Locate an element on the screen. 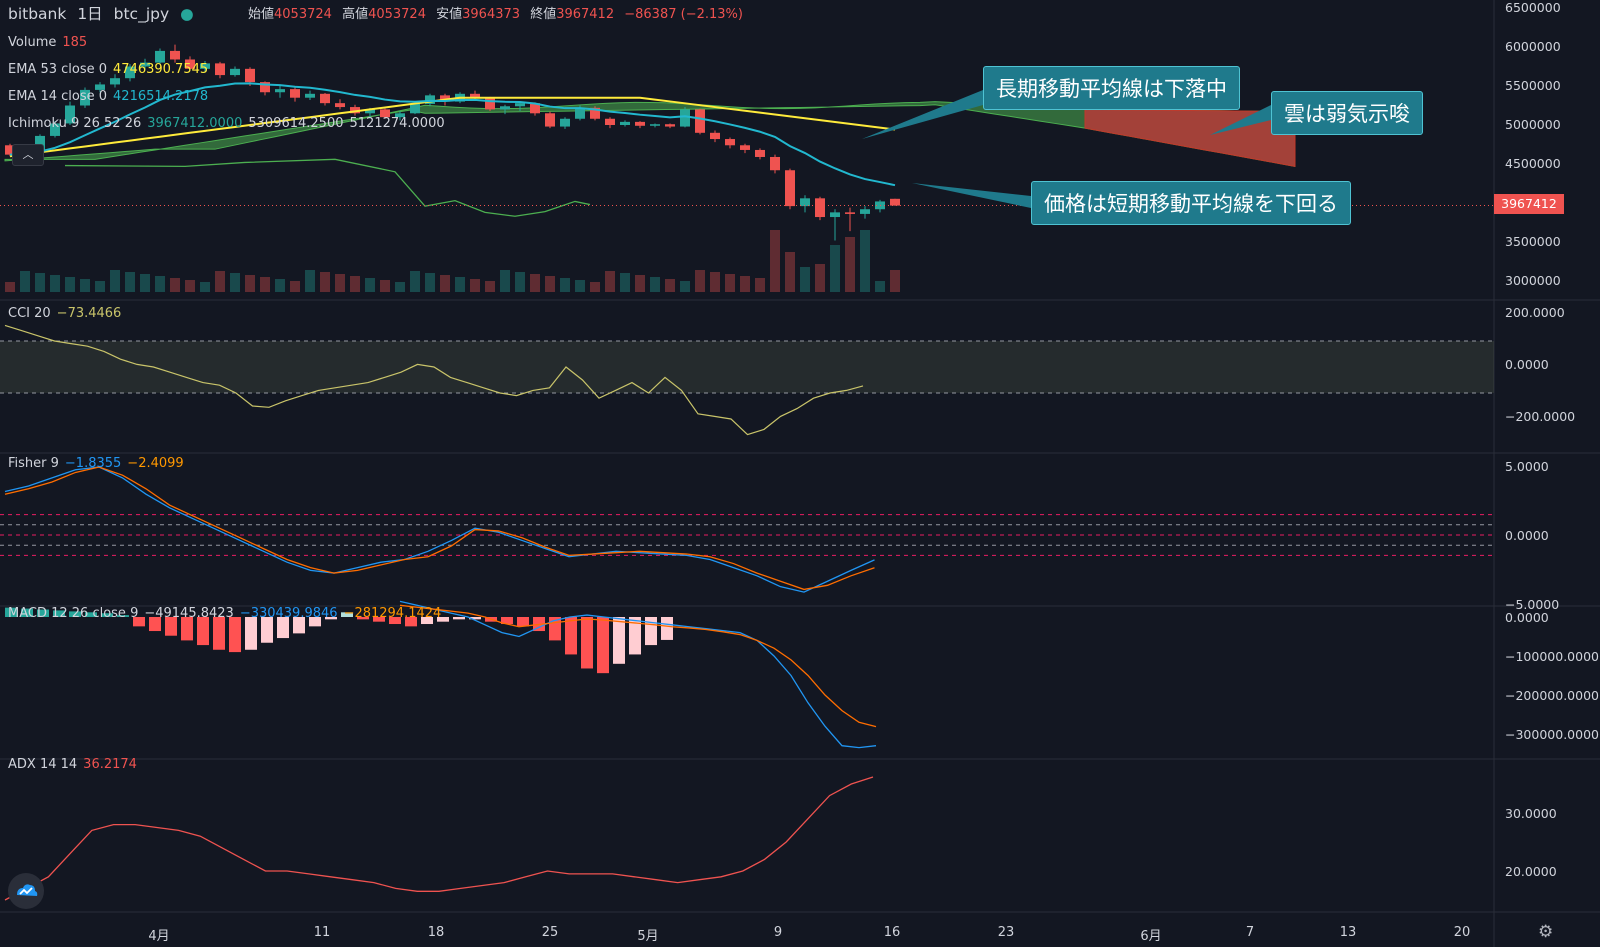  ema14-legend: EMA 14 close 0 4216514.2178 is located at coordinates (111, 97).